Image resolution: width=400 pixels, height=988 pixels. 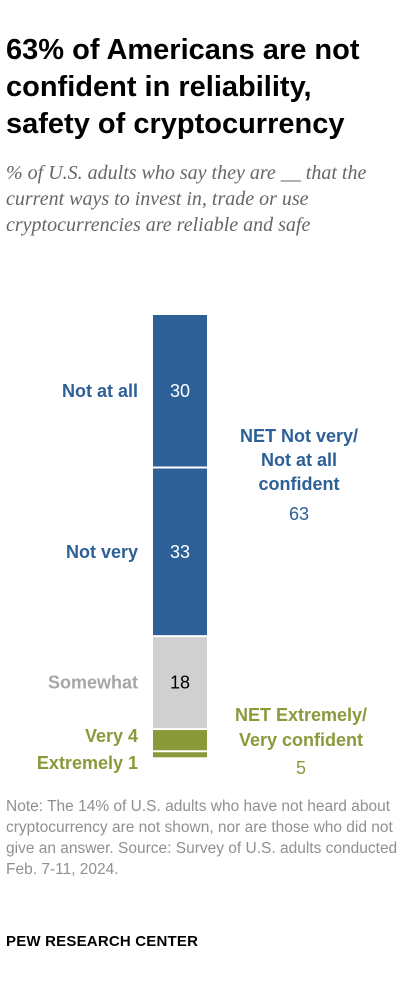 What do you see at coordinates (180, 740) in the screenshot?
I see `bar-segment-very` at bounding box center [180, 740].